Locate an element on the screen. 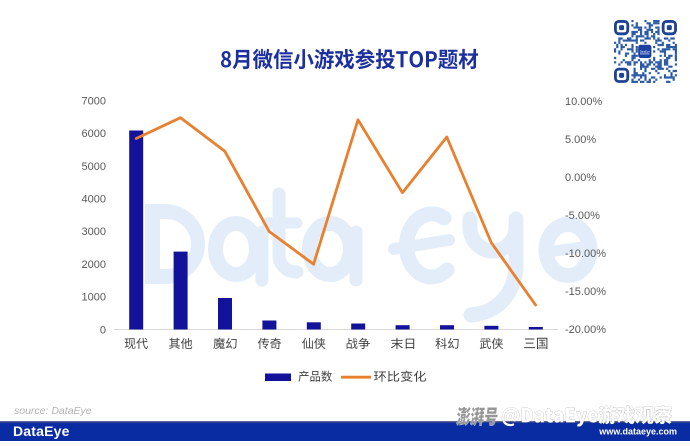 This screenshot has width=690, height=446. svg-text: 1000 is located at coordinates (94, 298).